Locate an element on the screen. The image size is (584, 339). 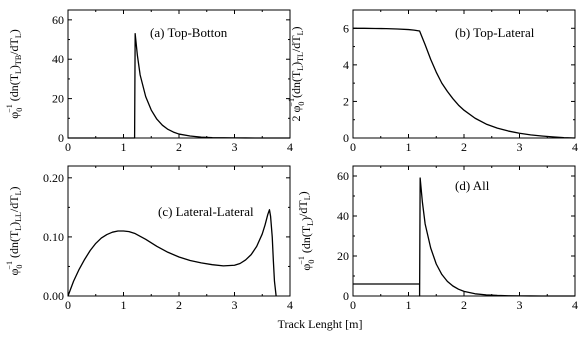
y-tick-label: 4 is located at coordinates (346, 65).